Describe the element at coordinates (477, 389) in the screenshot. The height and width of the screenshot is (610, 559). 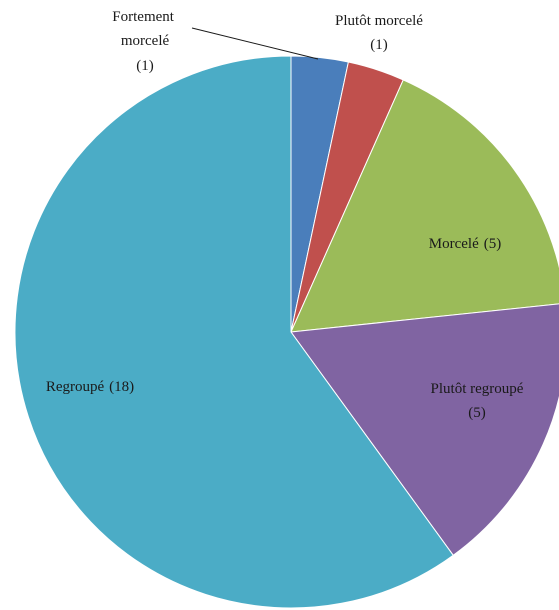
I see `category-label: Plutôt regroupé` at that location.